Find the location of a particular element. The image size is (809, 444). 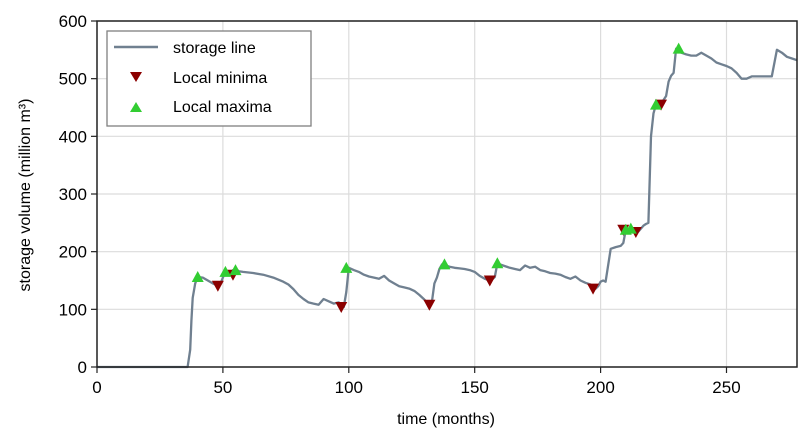

x-tick-label: 200 is located at coordinates (600, 387).